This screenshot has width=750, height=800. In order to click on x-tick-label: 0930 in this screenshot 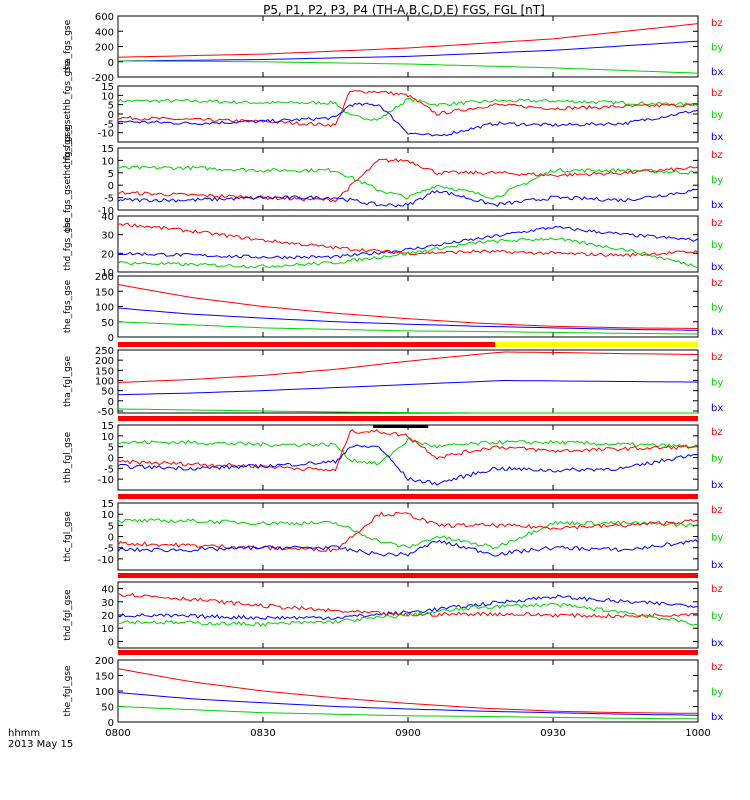, I will do `click(552, 733)`.